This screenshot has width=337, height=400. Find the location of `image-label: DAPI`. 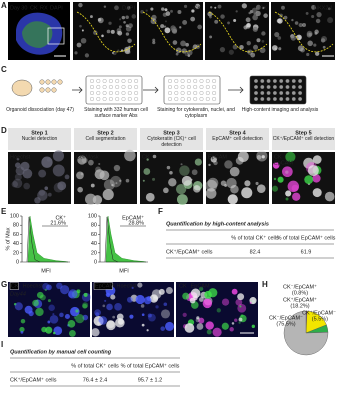

image-label: DAPI is located at coordinates (128, 8).